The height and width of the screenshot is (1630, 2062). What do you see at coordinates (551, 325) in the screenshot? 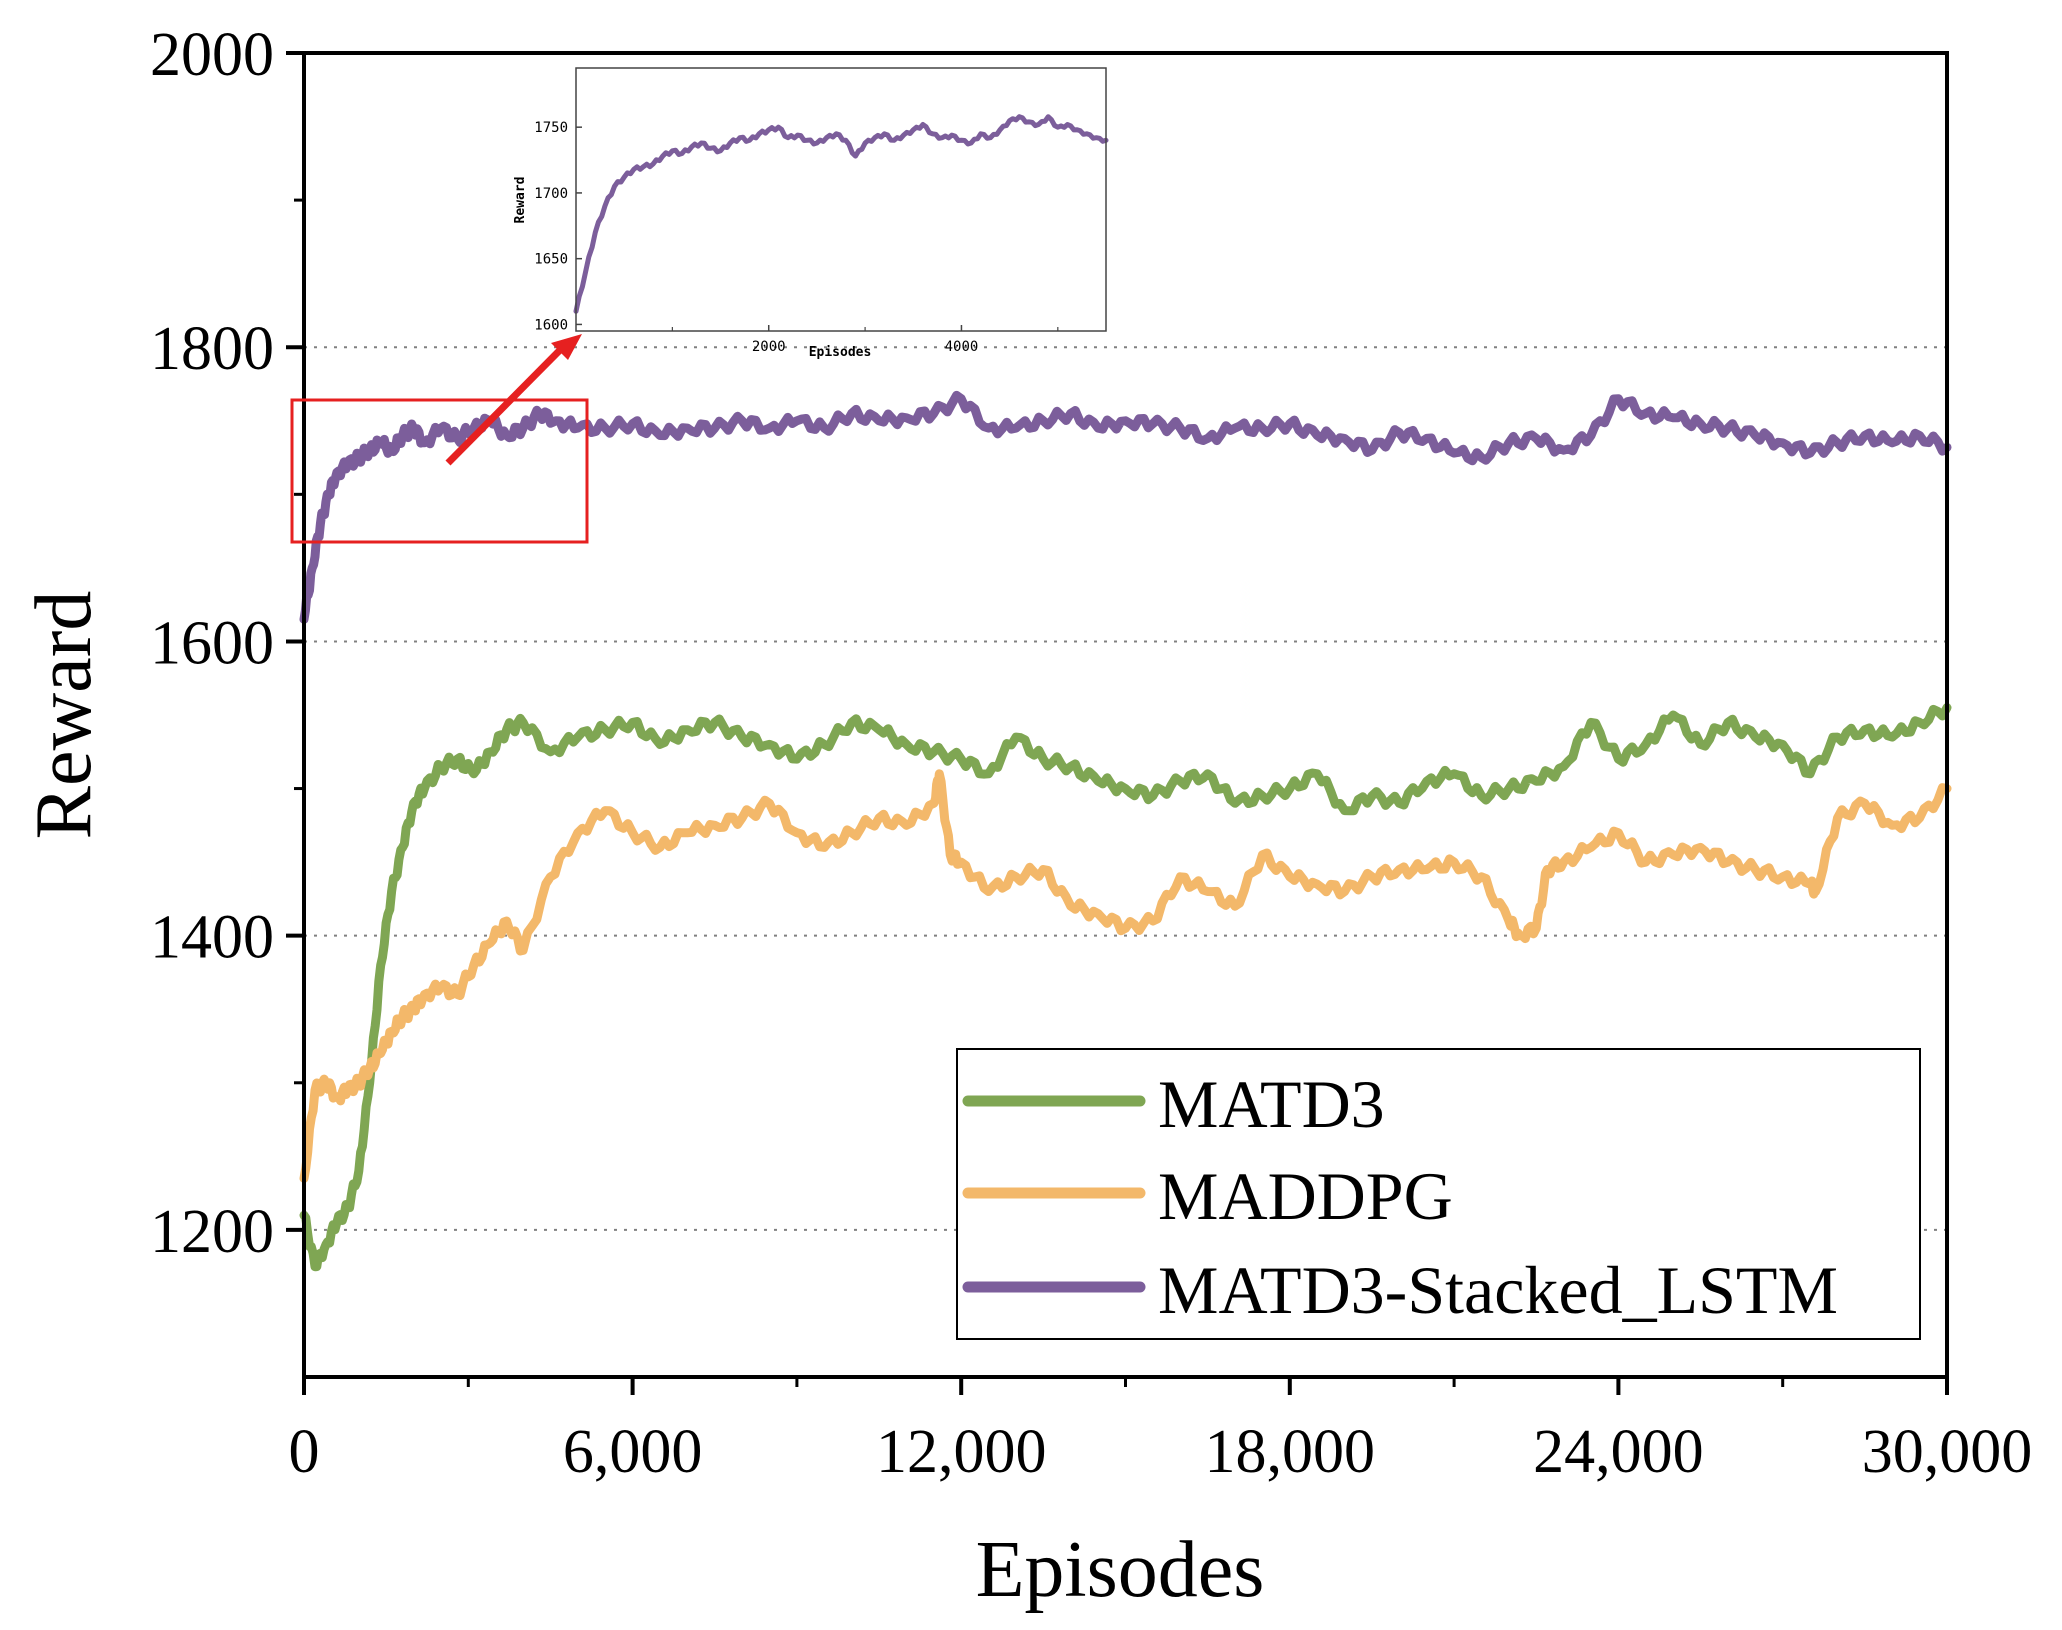
I see `inset-y-tick-label: 1600` at bounding box center [551, 325].